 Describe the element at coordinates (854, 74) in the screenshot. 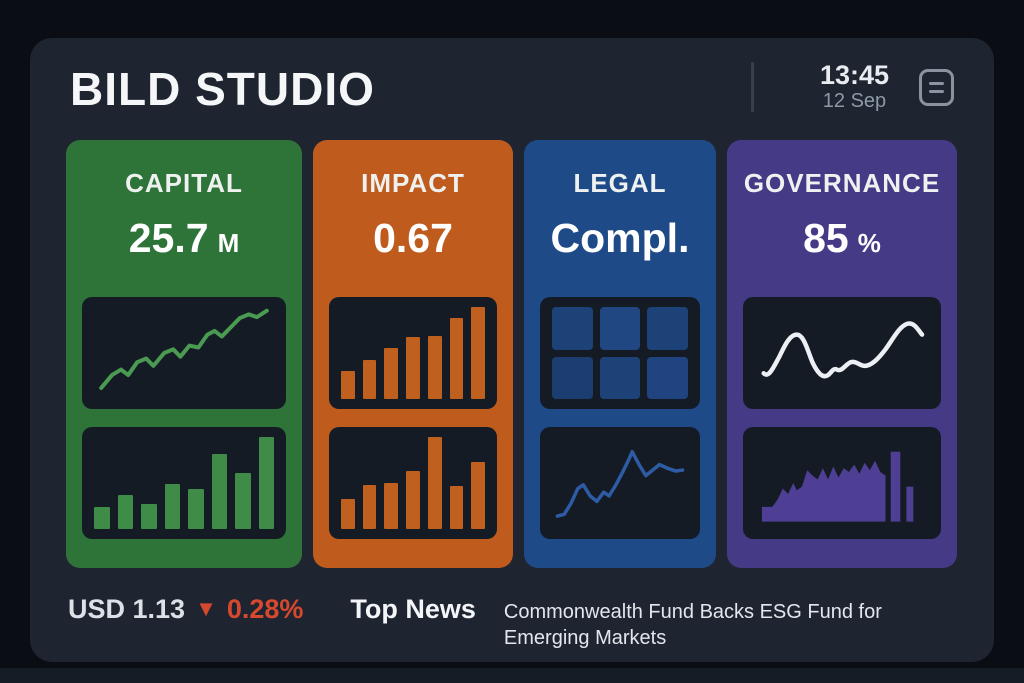

I see `clock-time: 13:45` at that location.